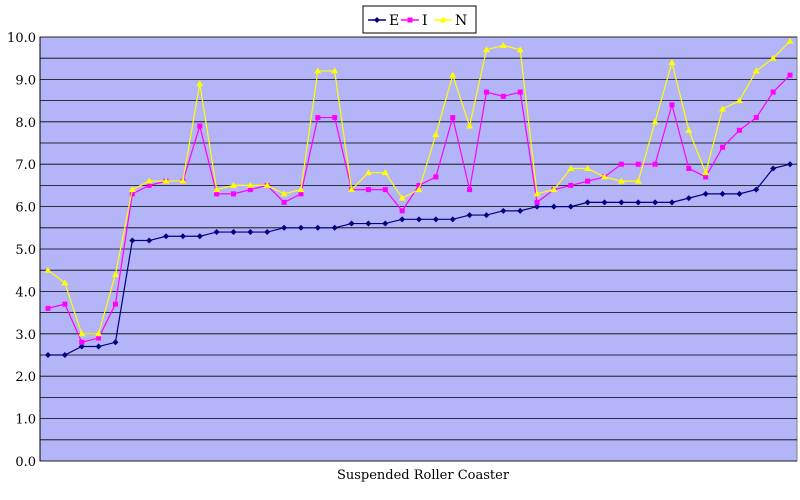 The height and width of the screenshot is (500, 800). Describe the element at coordinates (414, 21) in the screenshot. I see `legend-entry-i: I` at that location.